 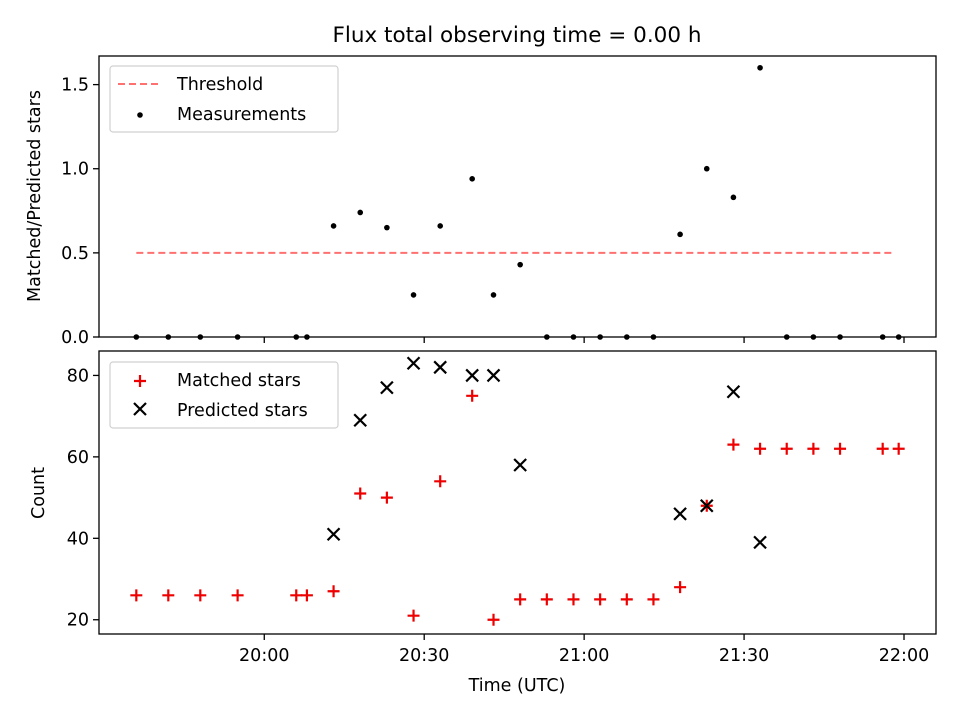 What do you see at coordinates (75, 254) in the screenshot?
I see `y-tick-label: 0.5` at bounding box center [75, 254].